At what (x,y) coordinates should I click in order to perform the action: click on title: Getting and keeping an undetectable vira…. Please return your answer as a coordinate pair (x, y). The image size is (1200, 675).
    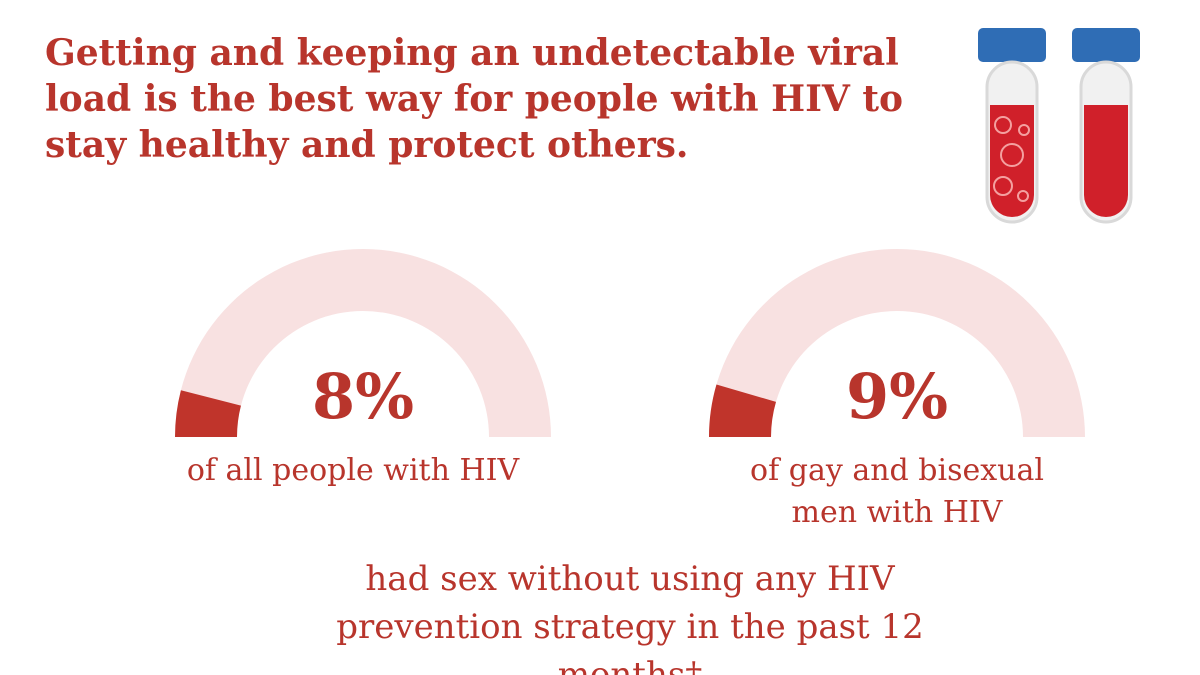
    Looking at the image, I should click on (474, 99).